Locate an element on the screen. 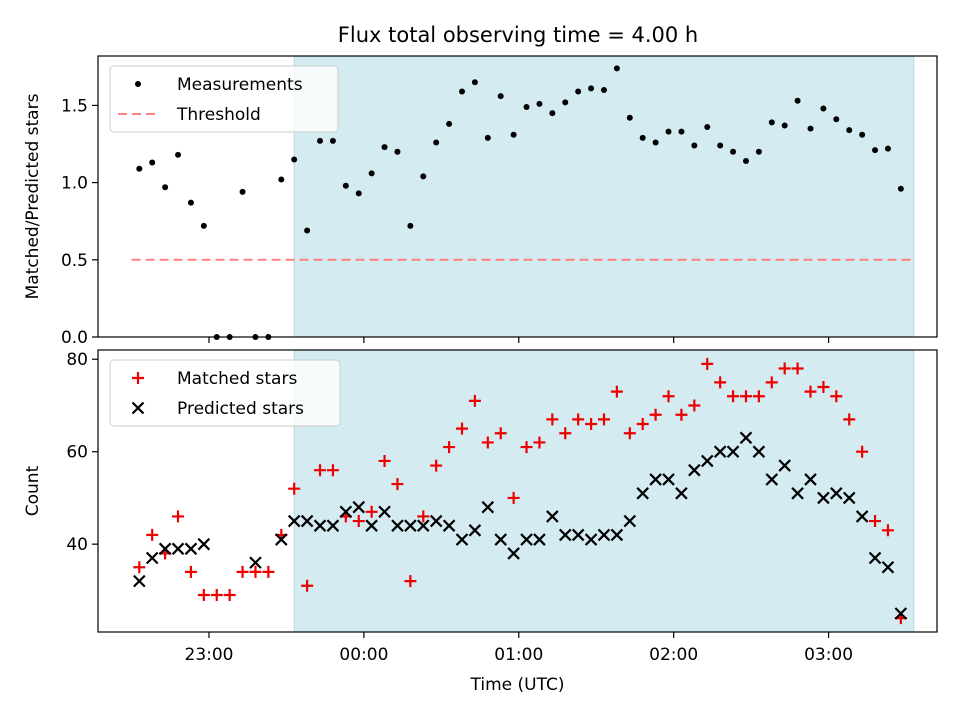  count-x-ticks: 23:00 00:00 01:00 02:00 03:00 is located at coordinates (519, 648).